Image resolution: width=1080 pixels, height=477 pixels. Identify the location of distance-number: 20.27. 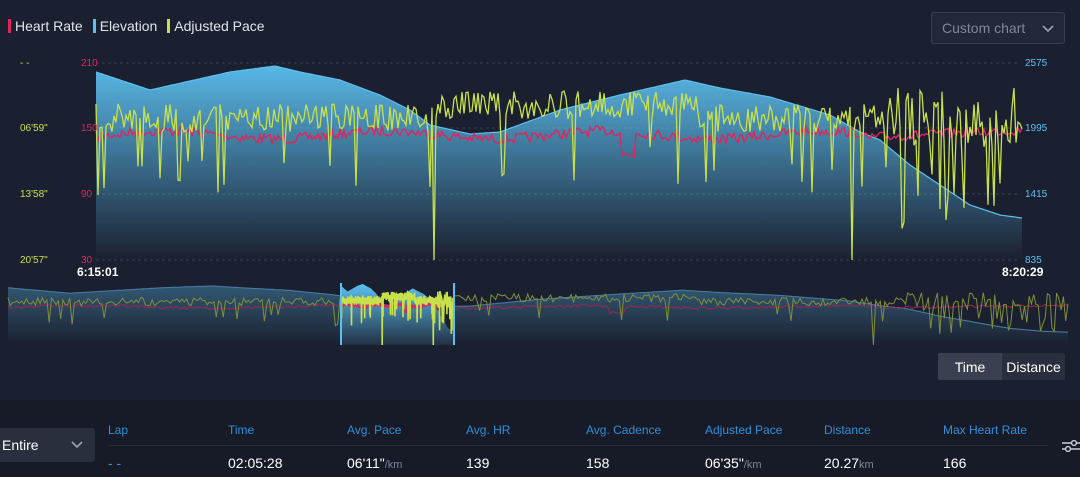
(842, 463).